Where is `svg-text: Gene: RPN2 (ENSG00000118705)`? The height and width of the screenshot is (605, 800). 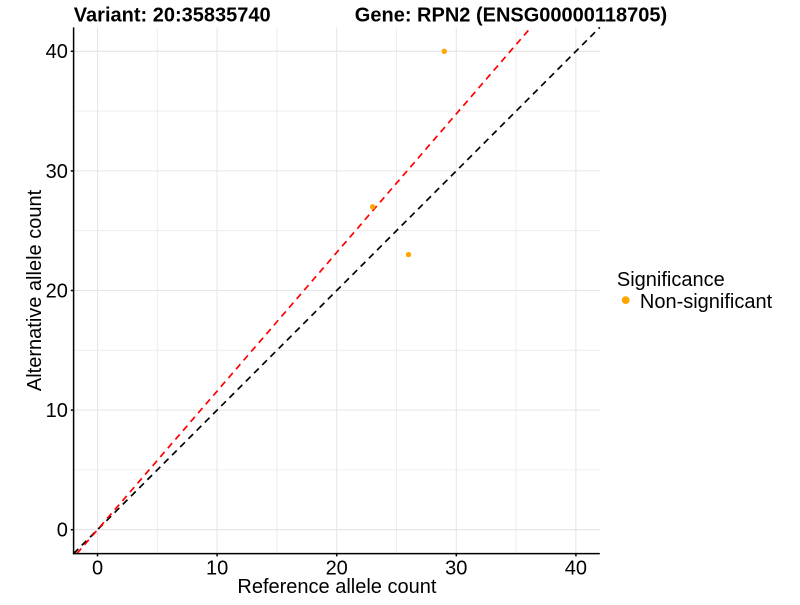
svg-text: Gene: RPN2 (ENSG00000118705) is located at coordinates (511, 15).